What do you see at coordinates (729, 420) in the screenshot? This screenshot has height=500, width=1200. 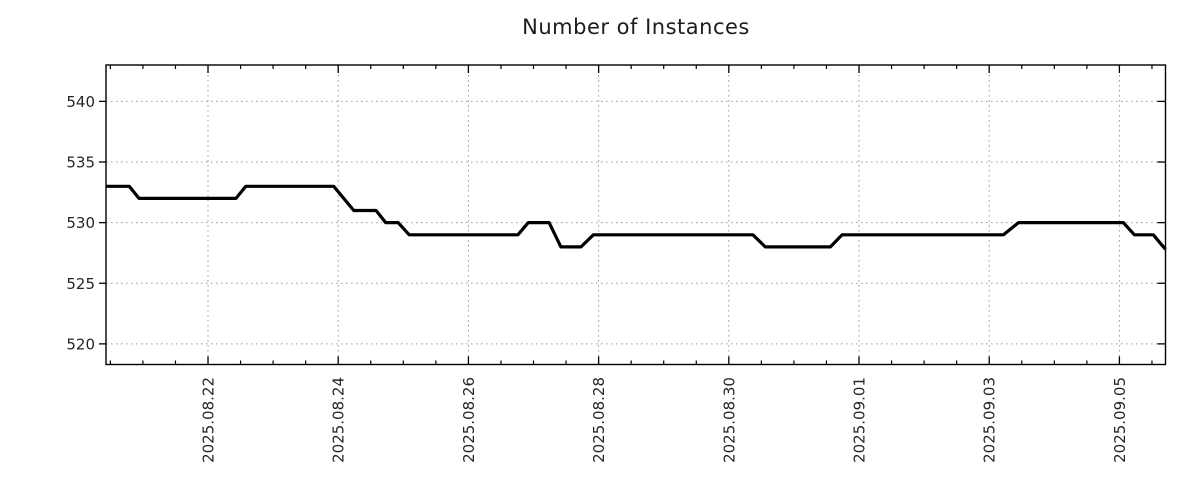 I see `x-tick-label: 2025.08.30` at bounding box center [729, 420].